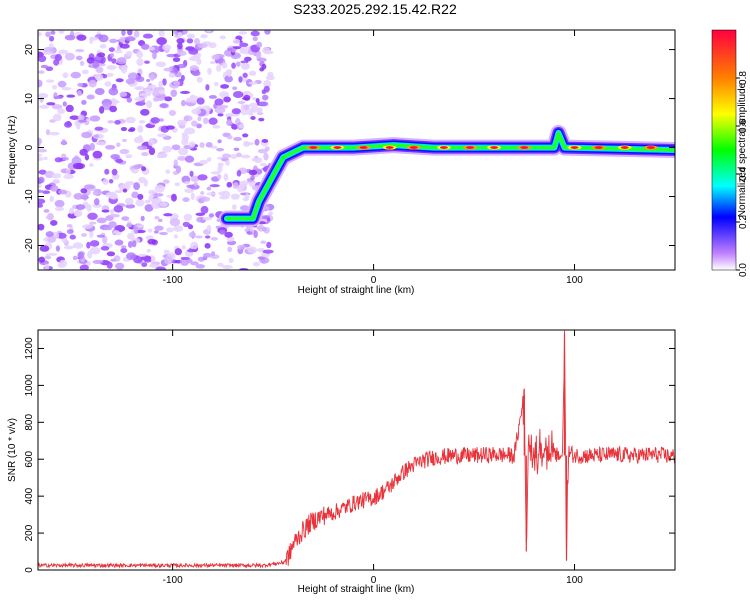 Image resolution: width=750 pixels, height=600 pixels. Describe the element at coordinates (337, 147) in the screenshot. I see `ridge-hotspot` at that location.